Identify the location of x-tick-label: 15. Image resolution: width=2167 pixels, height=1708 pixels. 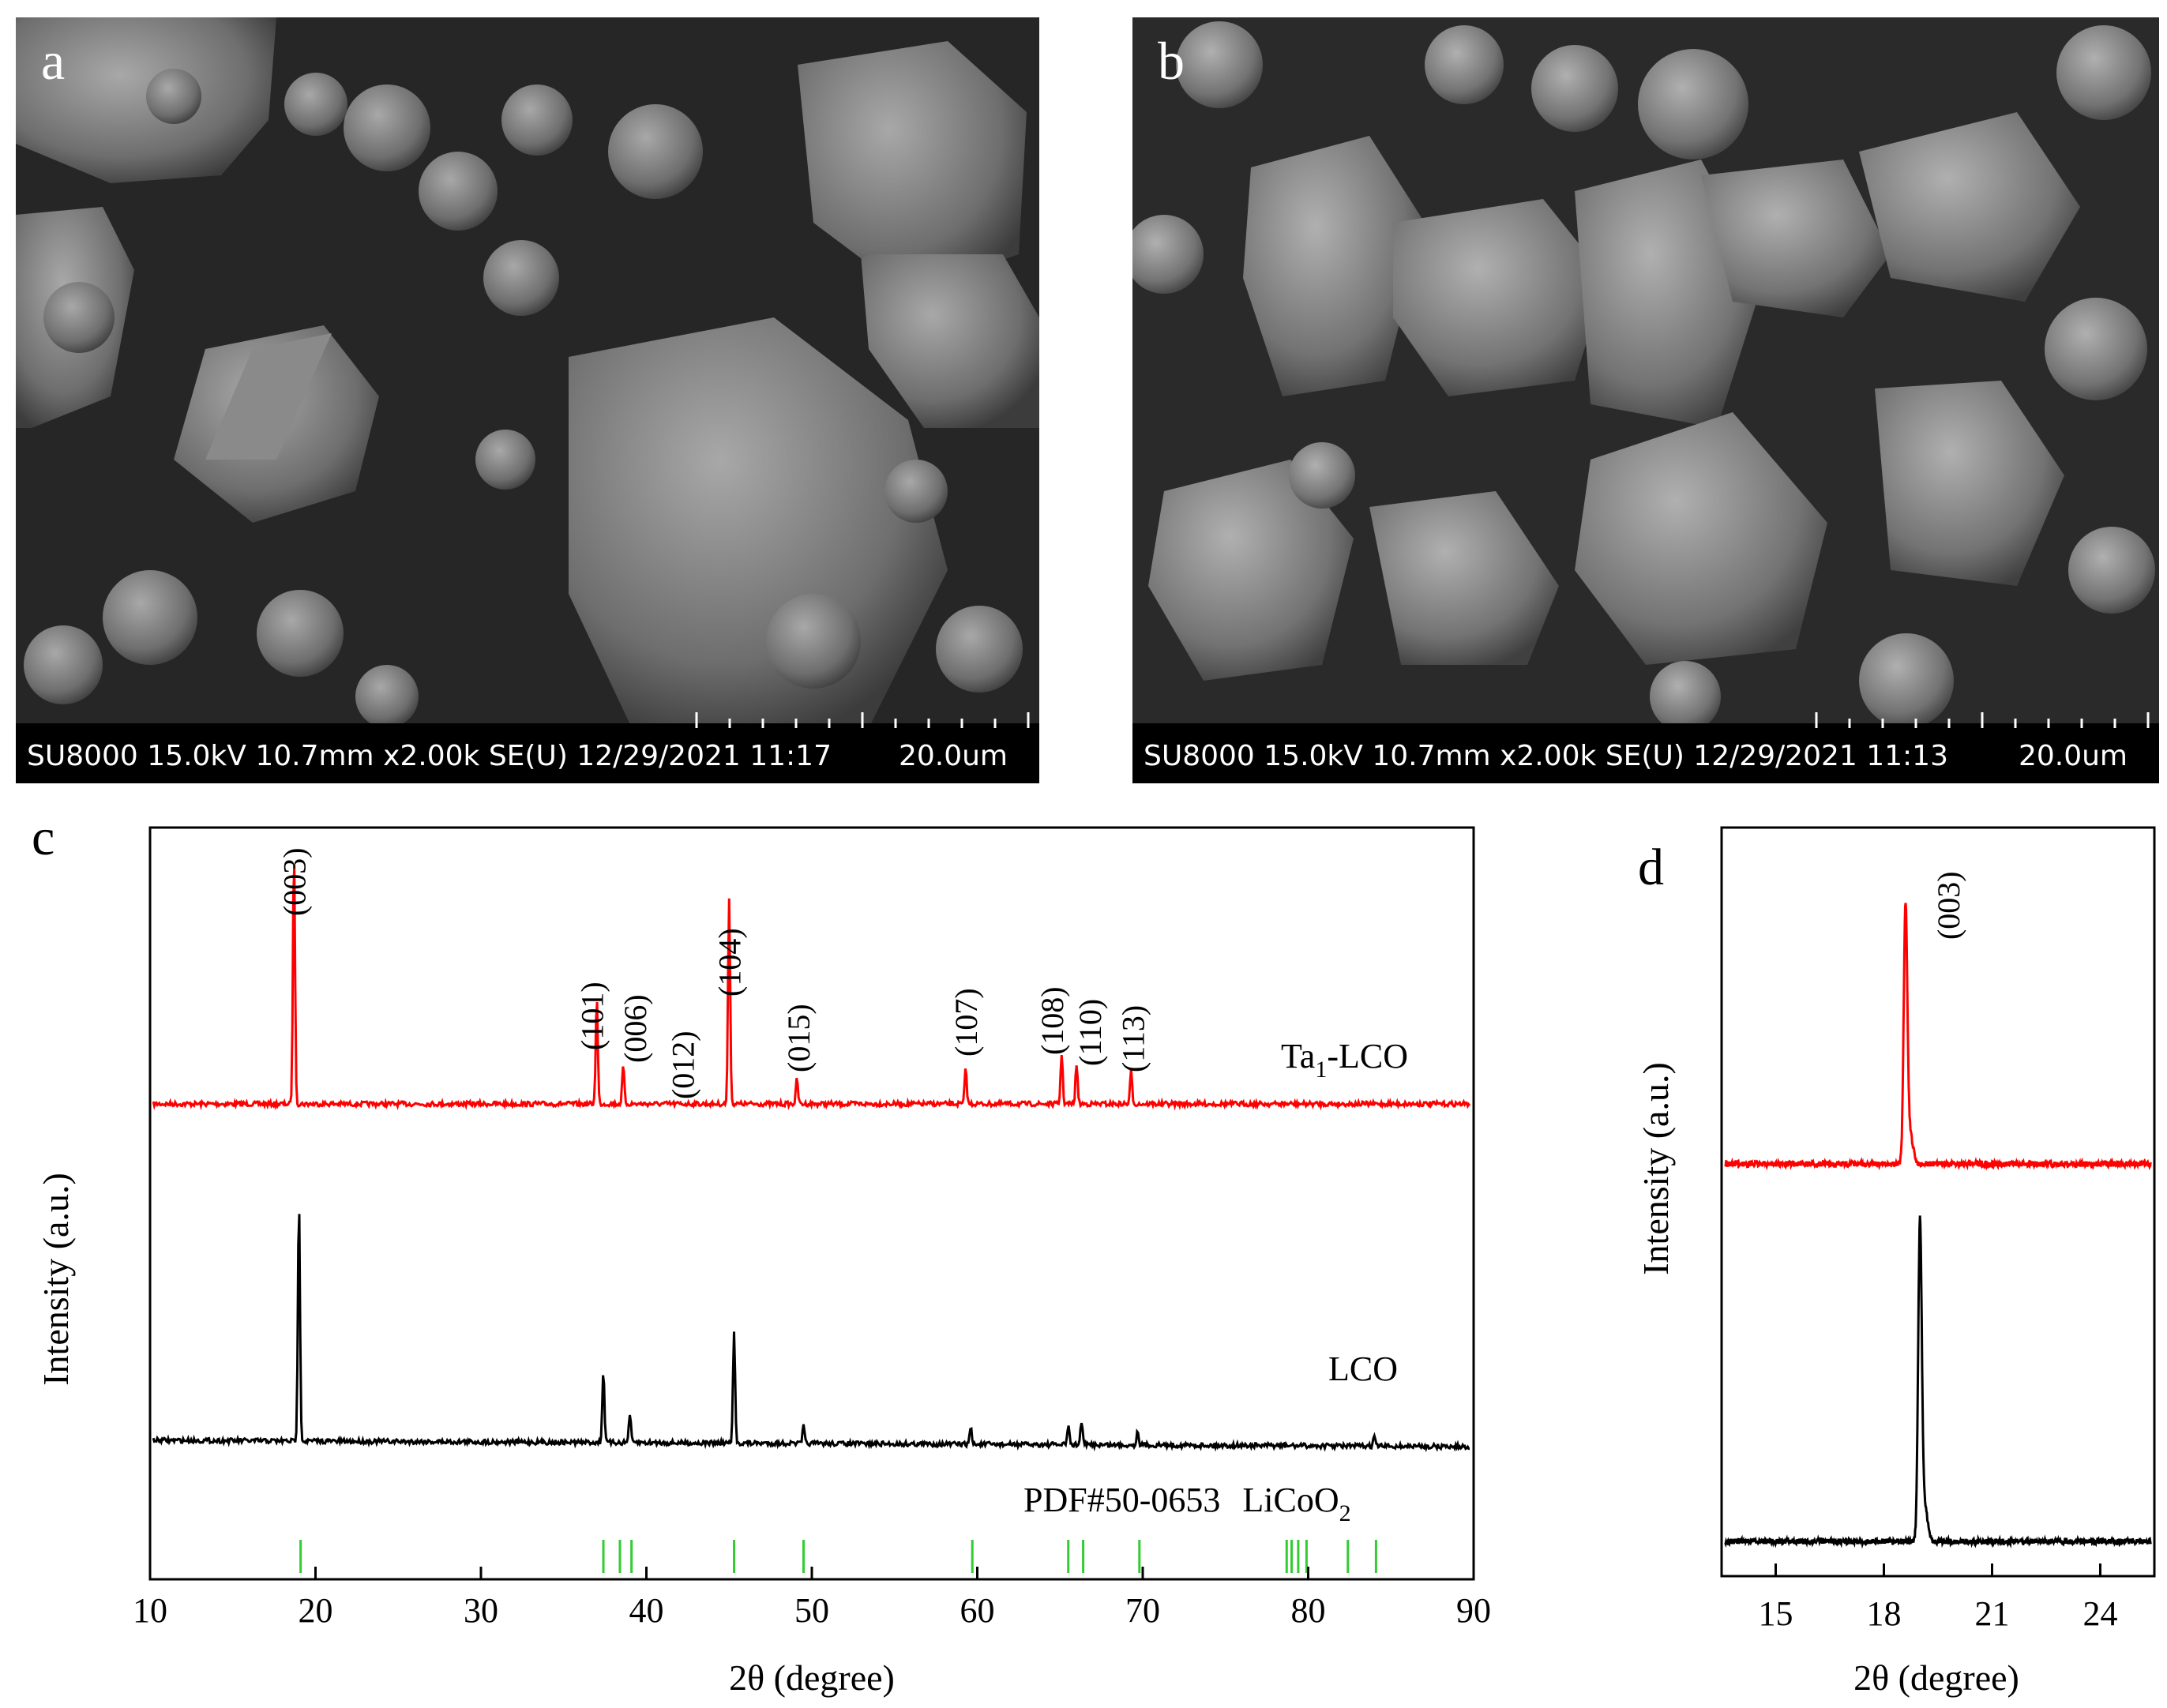
(1776, 1613).